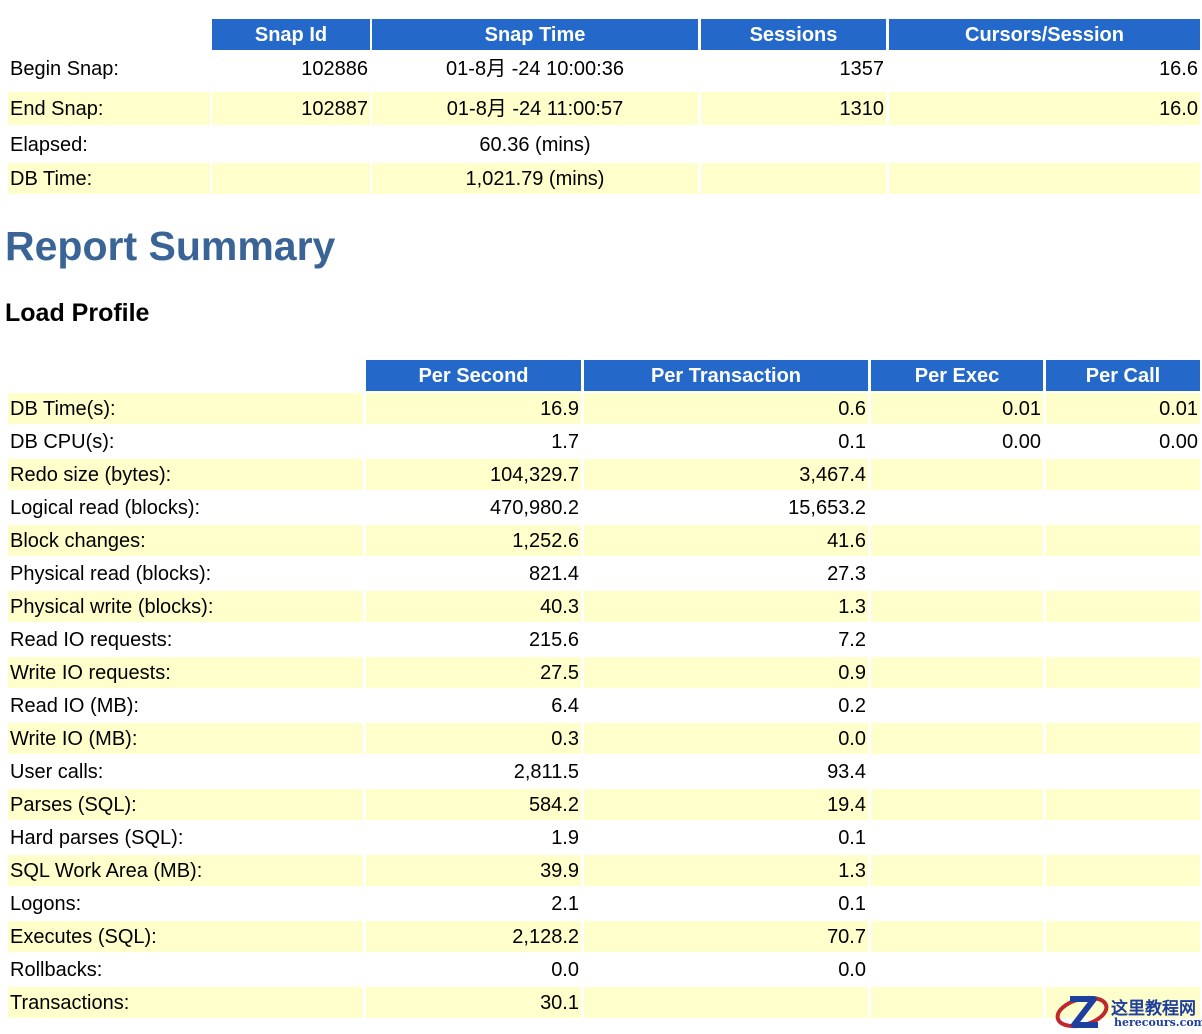  I want to click on load-profile-title: Load Profile, so click(77, 313).